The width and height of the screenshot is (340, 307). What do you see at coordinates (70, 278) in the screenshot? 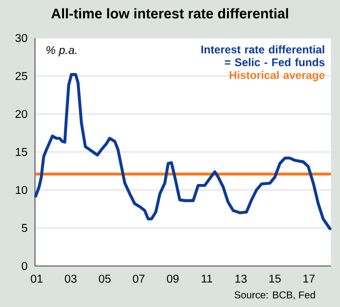
I see `x-tick-label: 03` at bounding box center [70, 278].